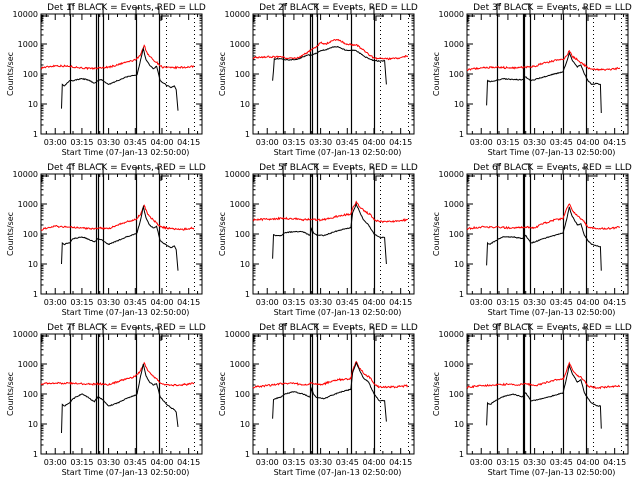 This screenshot has height=480, width=640. Describe the element at coordinates (338, 8) in the screenshot. I see `panel-title: Det 2f BLACK = Events, RED = LLD` at that location.